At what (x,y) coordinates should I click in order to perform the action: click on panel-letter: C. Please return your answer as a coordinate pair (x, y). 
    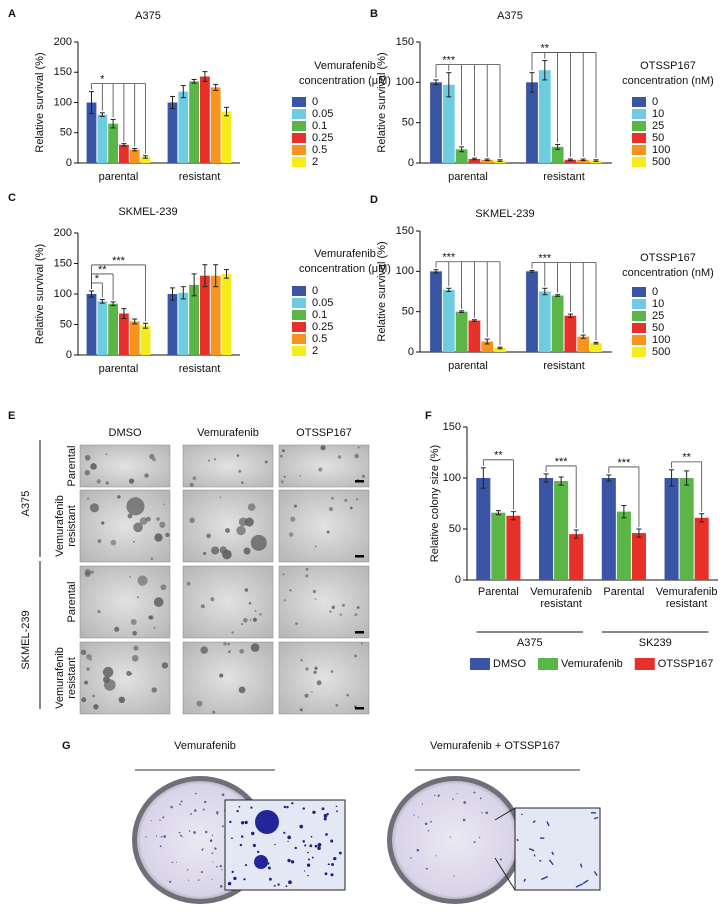
    Looking at the image, I should click on (12, 198).